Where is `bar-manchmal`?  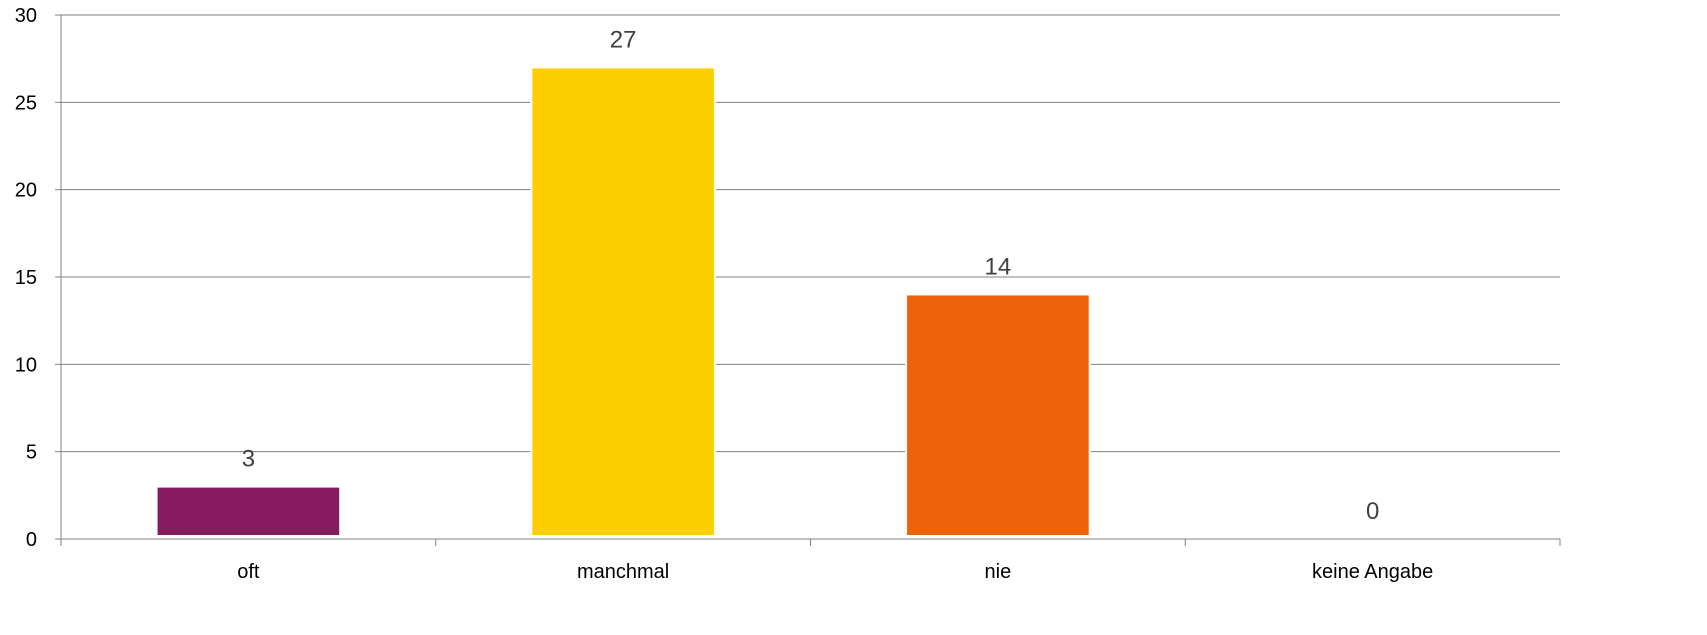
bar-manchmal is located at coordinates (623, 302).